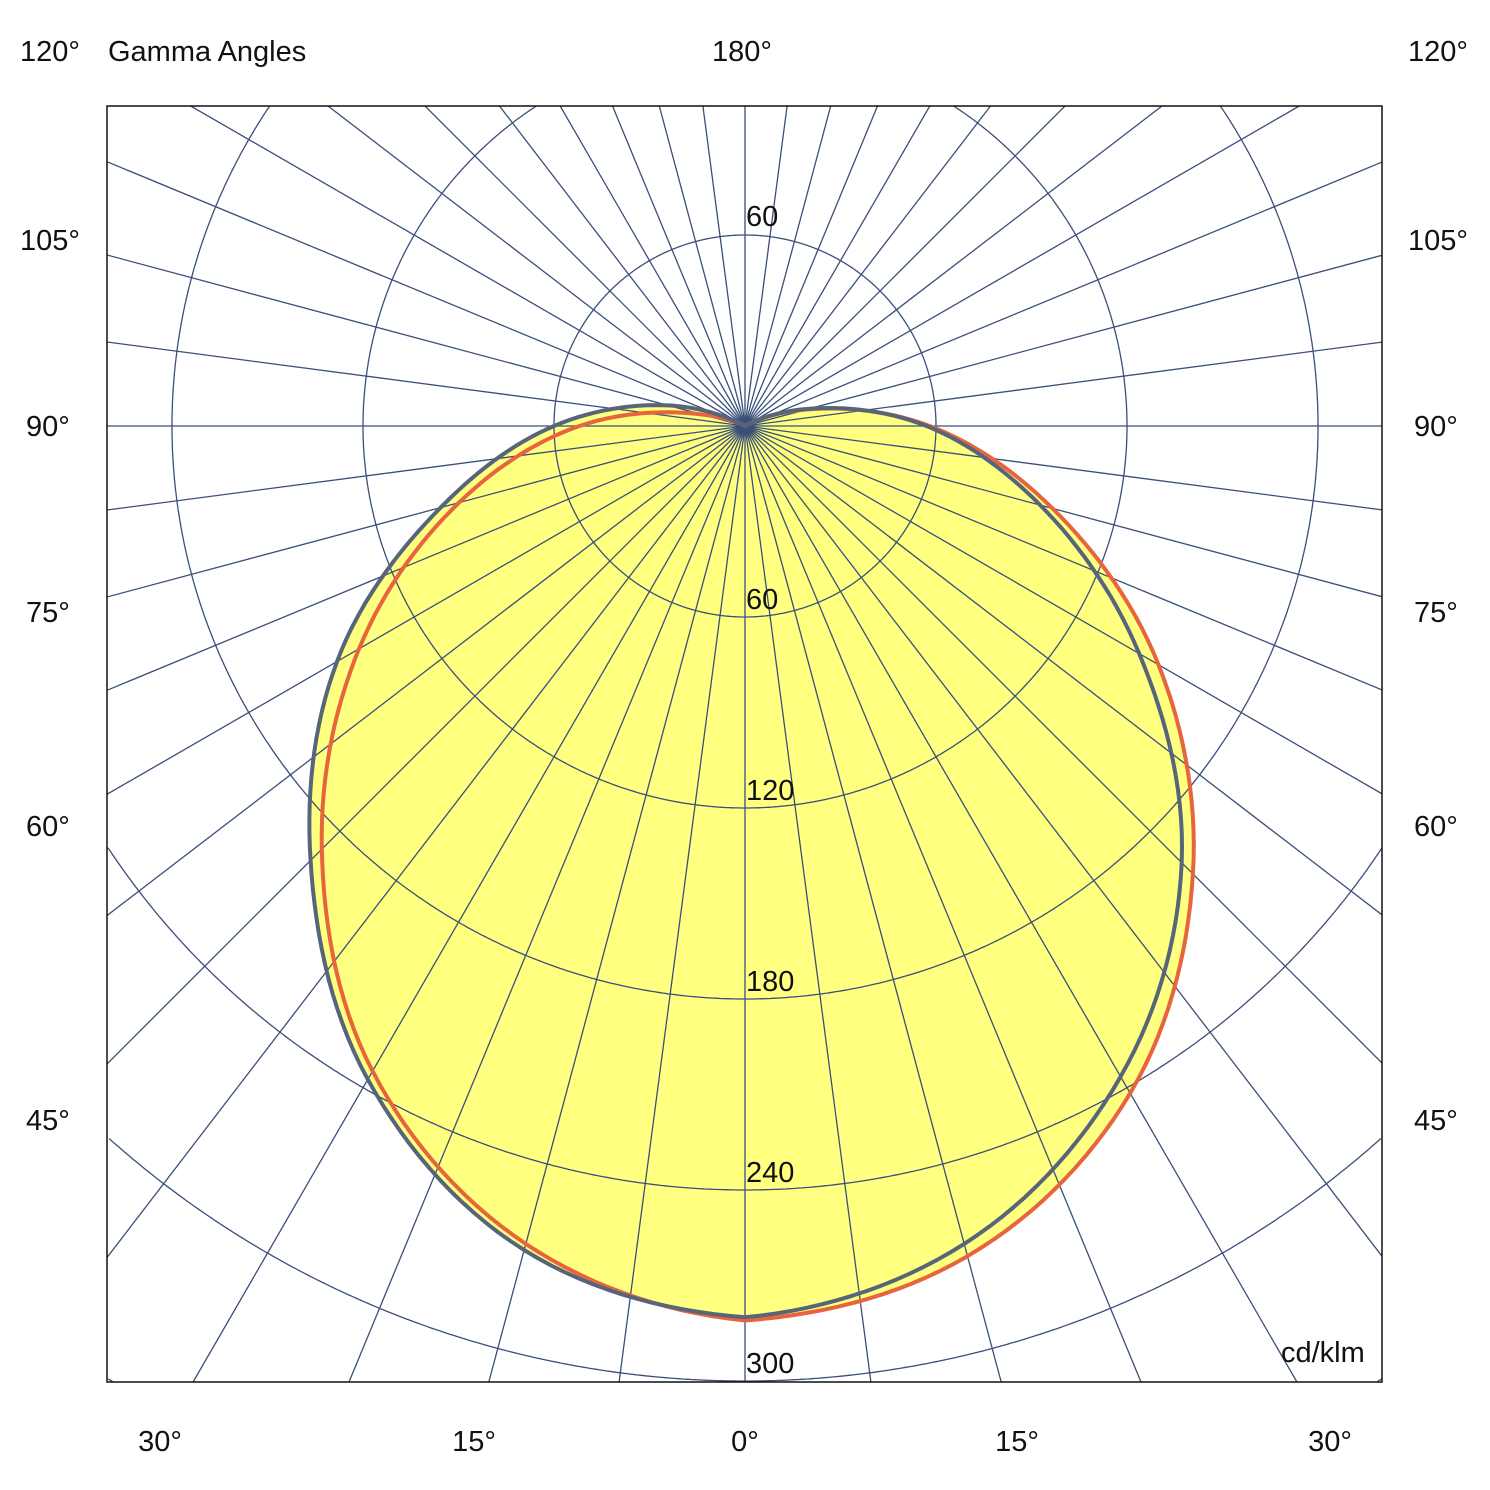  I want to click on side-label-left-75: 75°, so click(48, 613).